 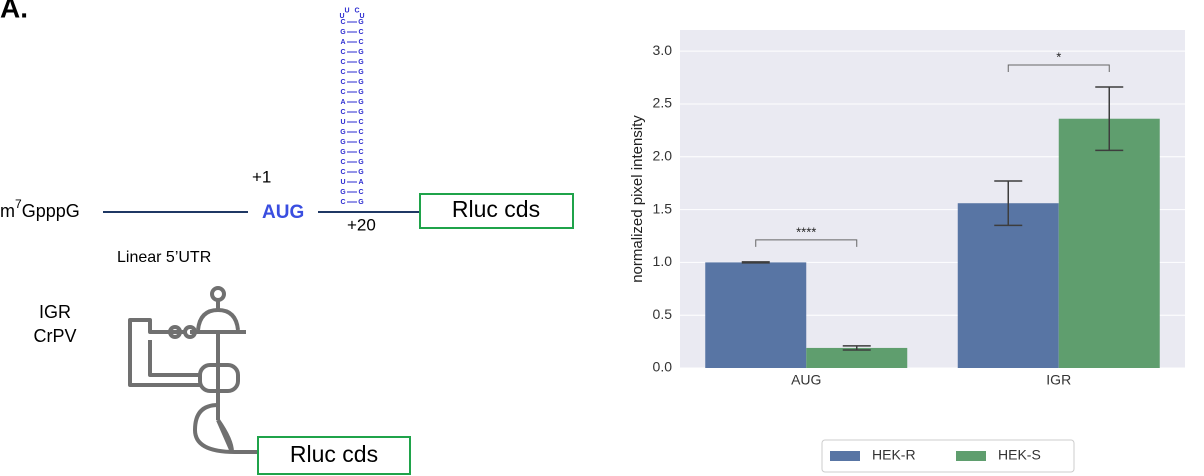 What do you see at coordinates (1019, 455) in the screenshot?
I see `legend-label: HEK-S` at bounding box center [1019, 455].